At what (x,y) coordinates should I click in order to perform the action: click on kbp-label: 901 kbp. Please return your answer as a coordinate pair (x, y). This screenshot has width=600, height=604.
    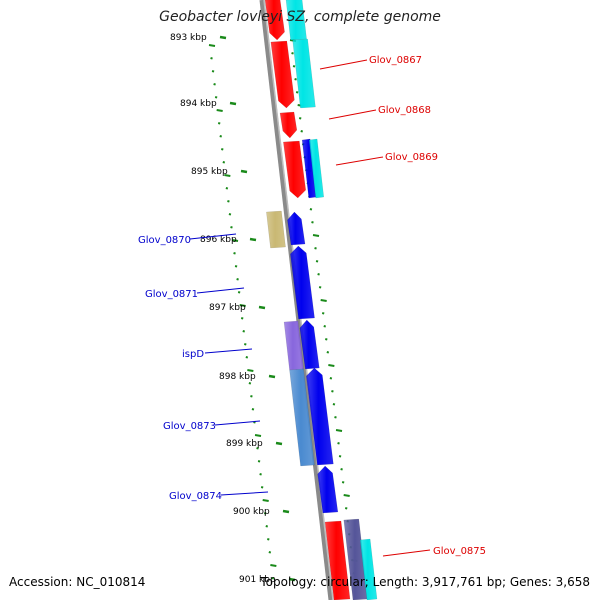
    Looking at the image, I should click on (257, 580).